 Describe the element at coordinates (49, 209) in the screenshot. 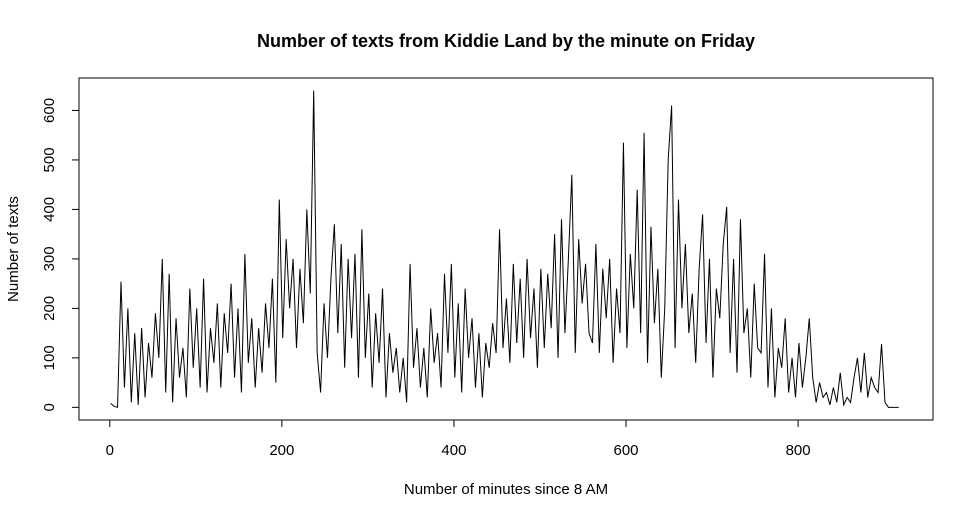

I see `y-tick-label: 400` at that location.